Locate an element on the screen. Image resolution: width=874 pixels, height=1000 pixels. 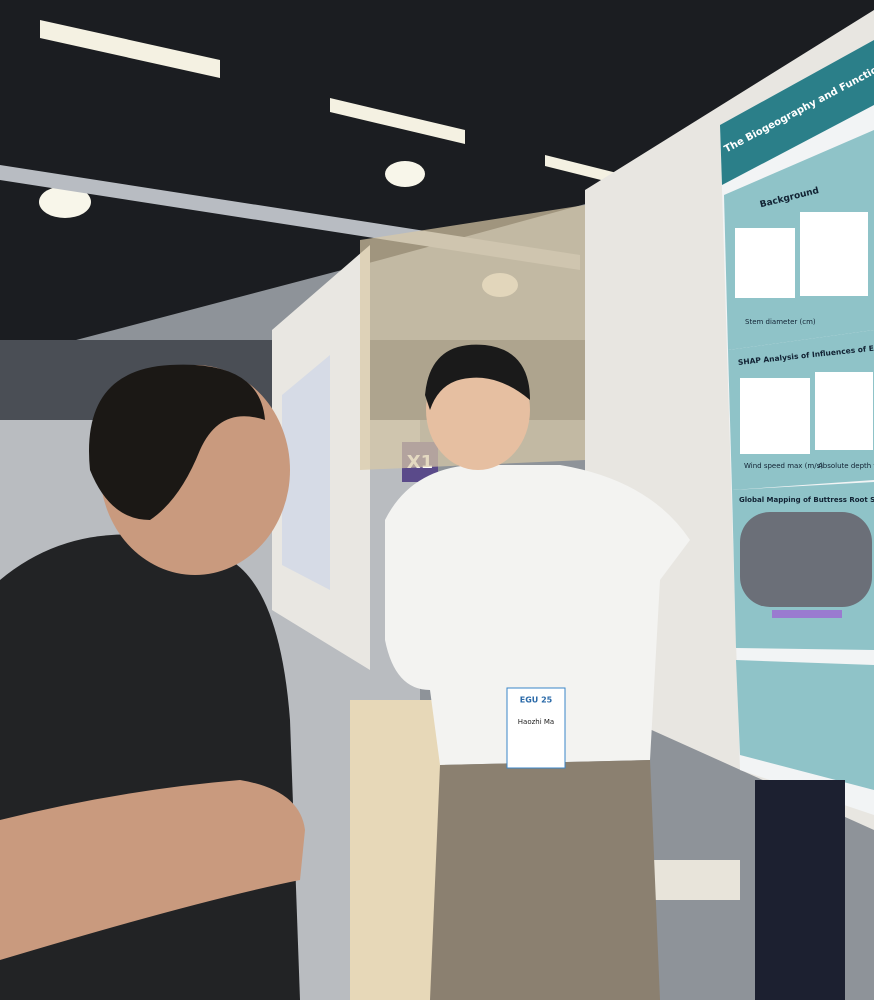
trousers is located at coordinates (545, 880).